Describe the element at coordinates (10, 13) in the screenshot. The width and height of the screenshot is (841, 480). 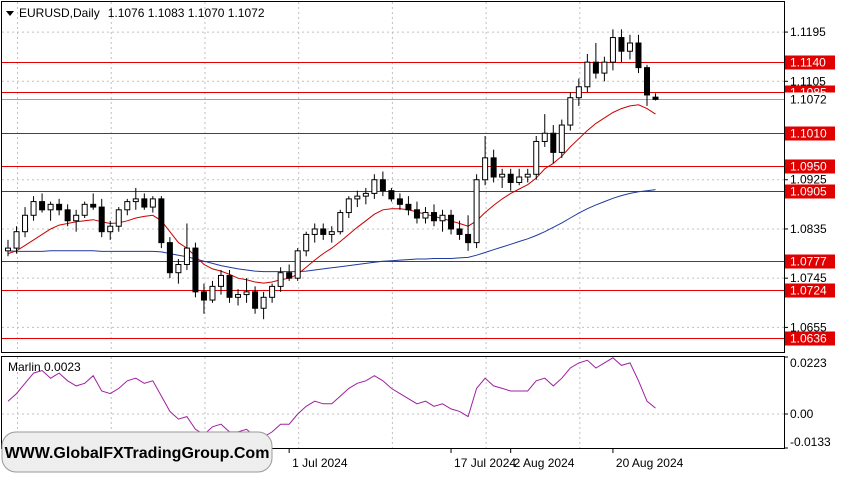
I see `collapse-arrow-icon` at that location.